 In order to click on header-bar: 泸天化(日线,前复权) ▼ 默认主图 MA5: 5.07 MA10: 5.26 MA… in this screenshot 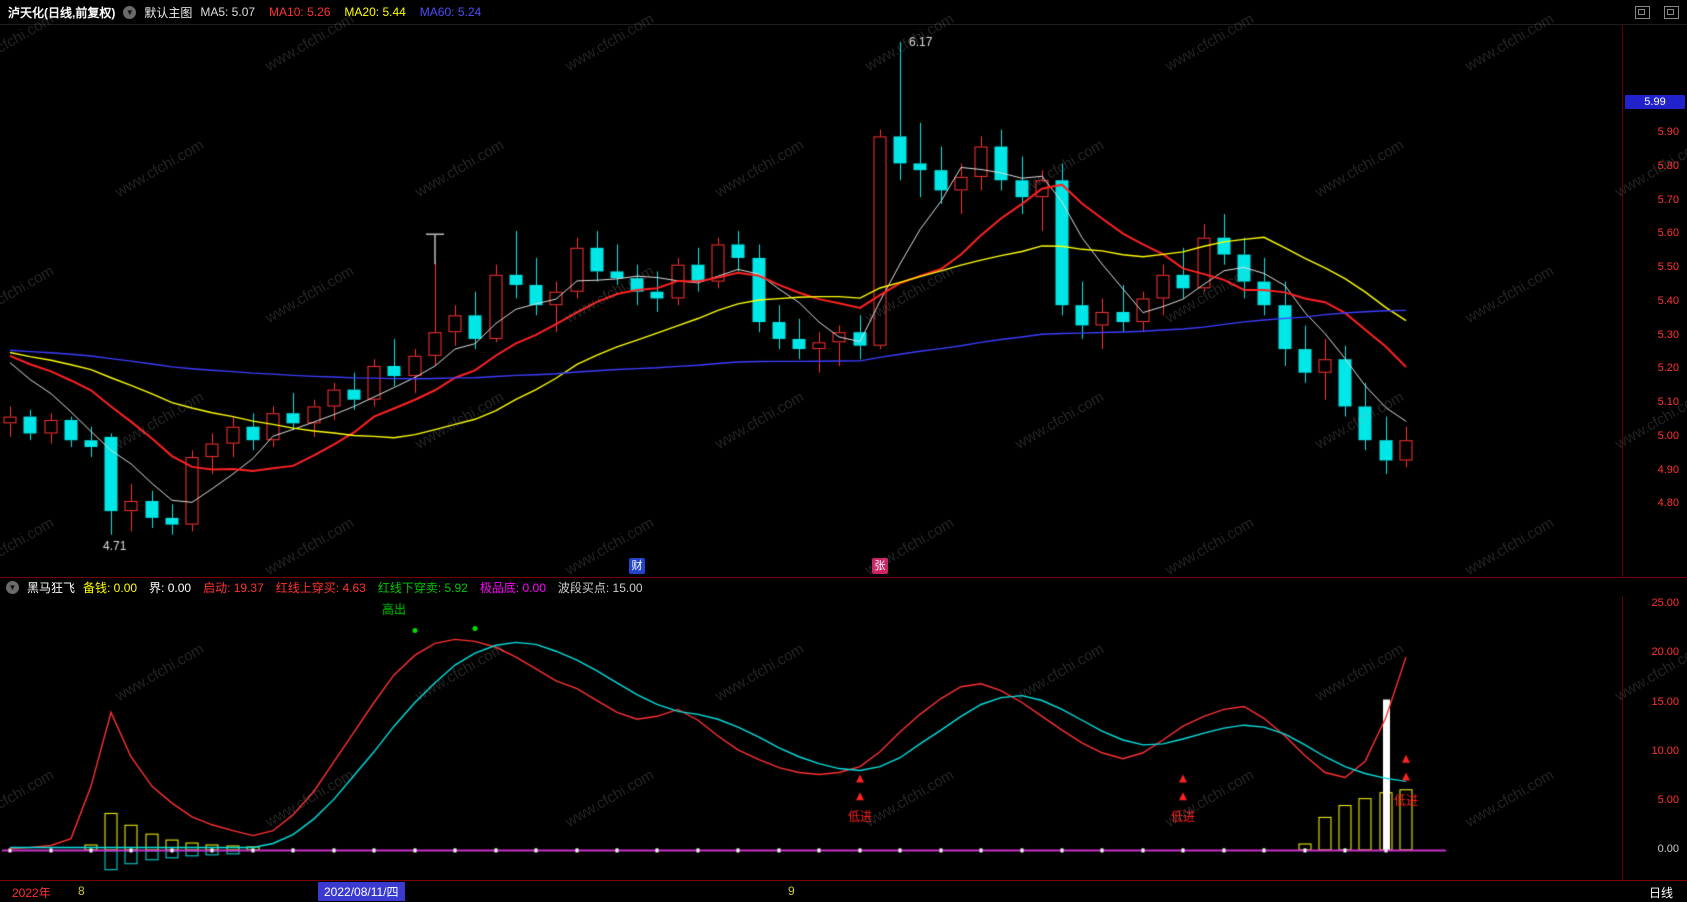, I will do `click(843, 12)`.